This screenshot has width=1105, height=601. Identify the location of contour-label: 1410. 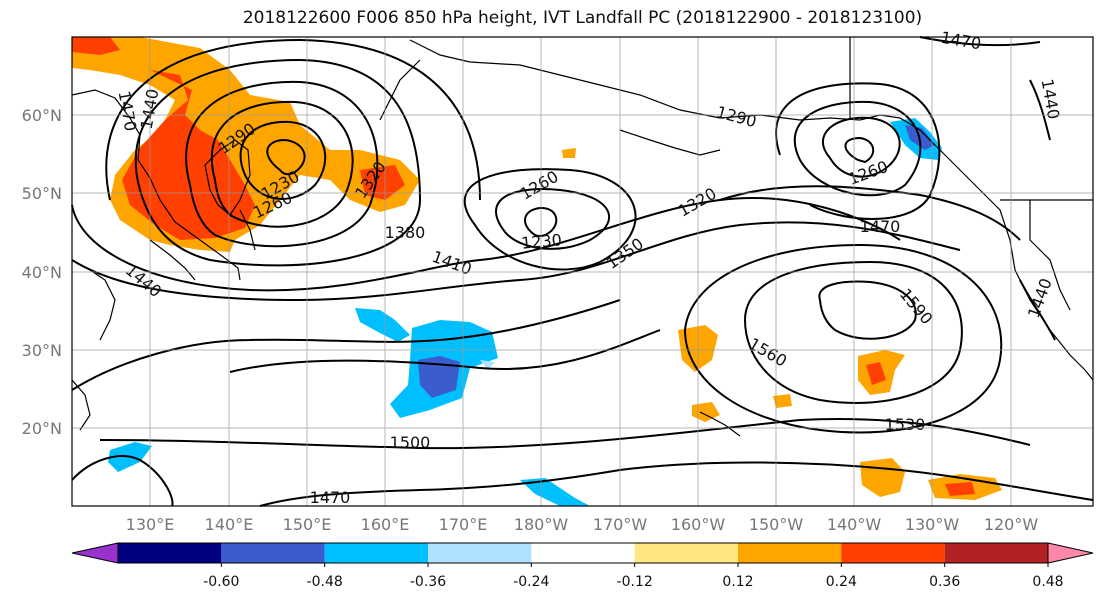
(452, 263).